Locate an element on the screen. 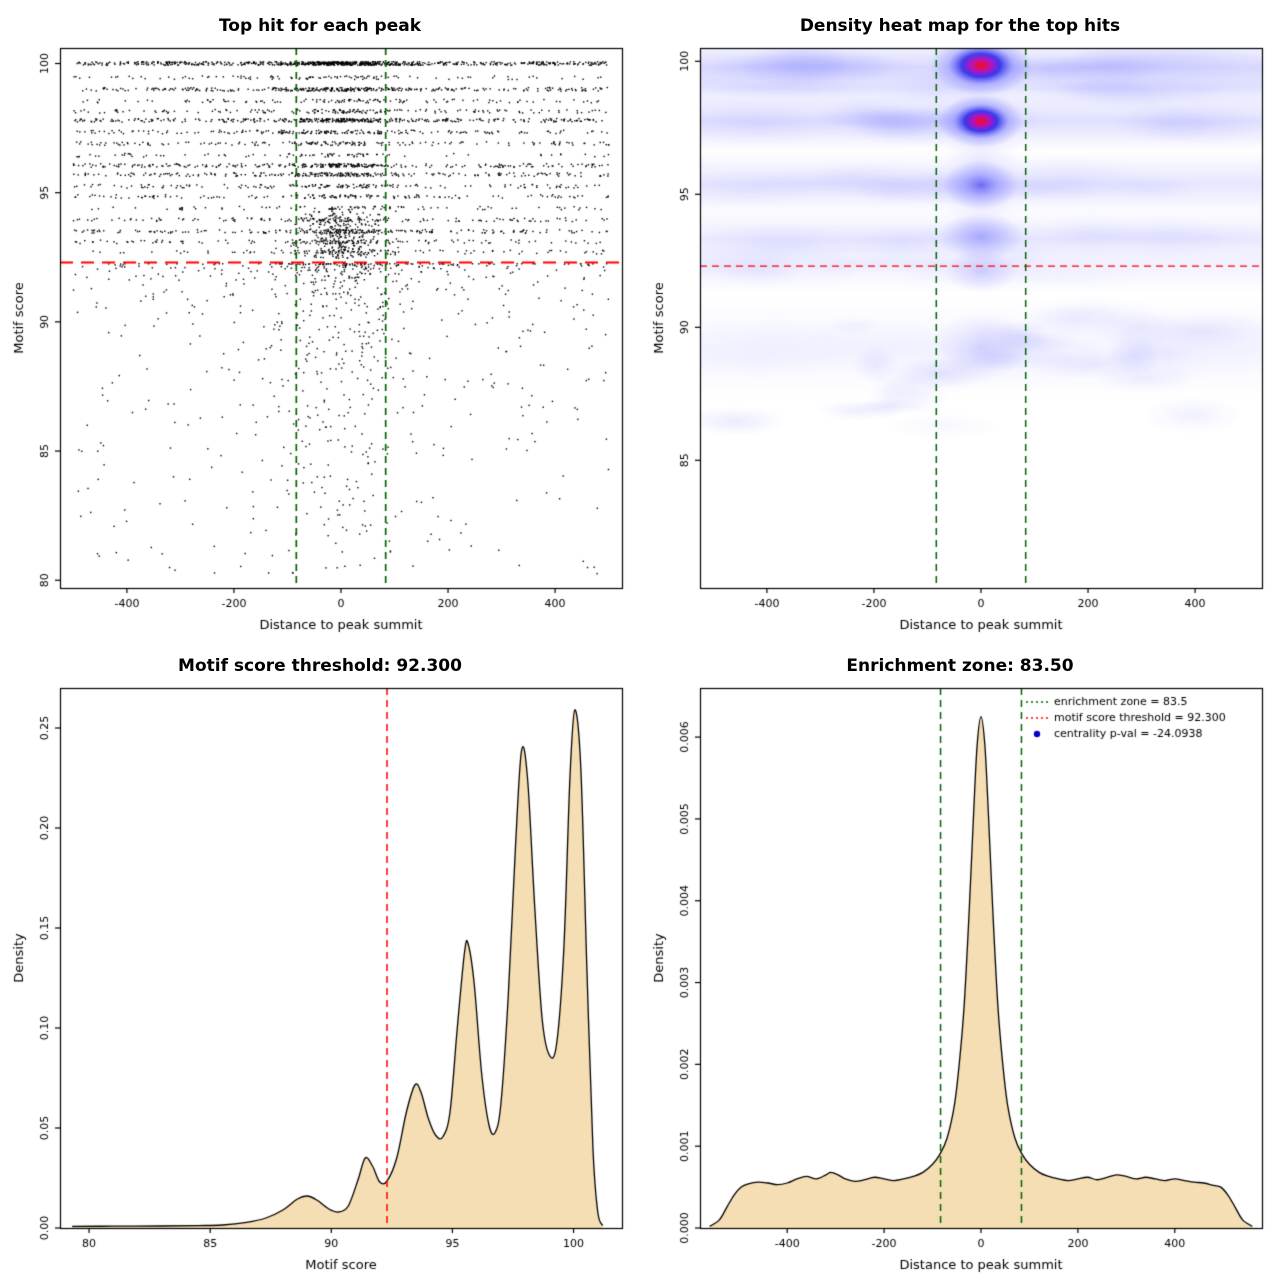 Image resolution: width=1280 pixels, height=1280 pixels. score-density-panel-title: Motif score threshold: 92.300 is located at coordinates (320, 666).